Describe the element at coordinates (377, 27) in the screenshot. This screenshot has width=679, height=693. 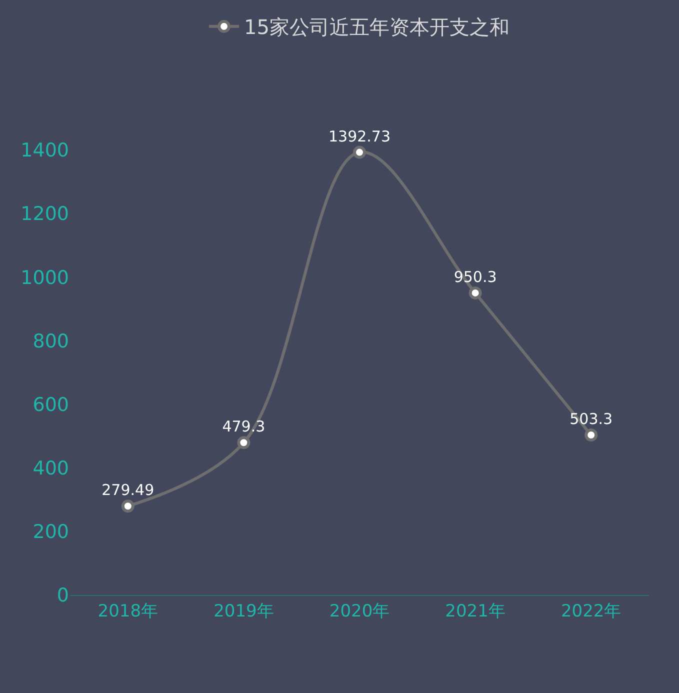
I see `legend-label: 15家公司近五年资本开支之和` at that location.